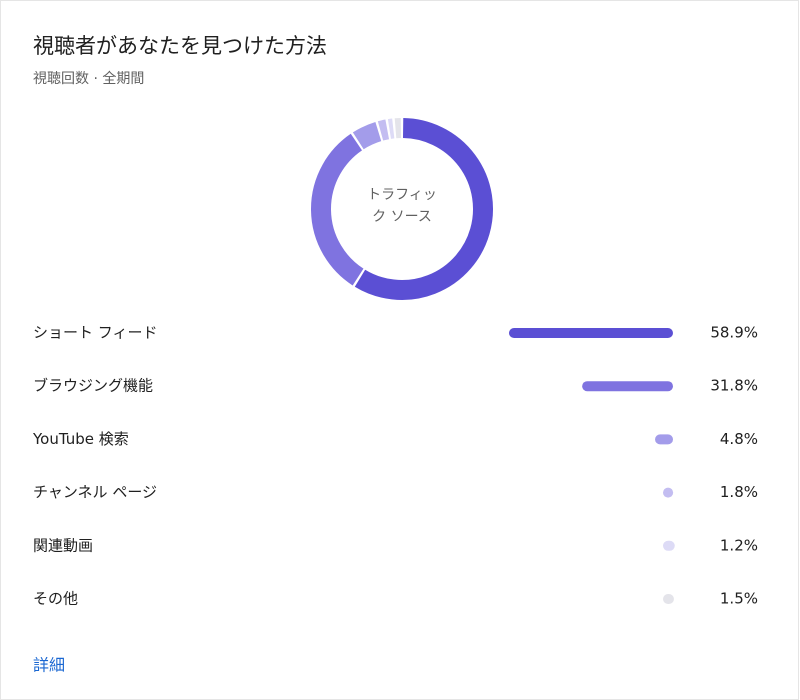 This screenshot has height=700, width=800. What do you see at coordinates (739, 492) in the screenshot?
I see `value-label: 1.8%` at bounding box center [739, 492].